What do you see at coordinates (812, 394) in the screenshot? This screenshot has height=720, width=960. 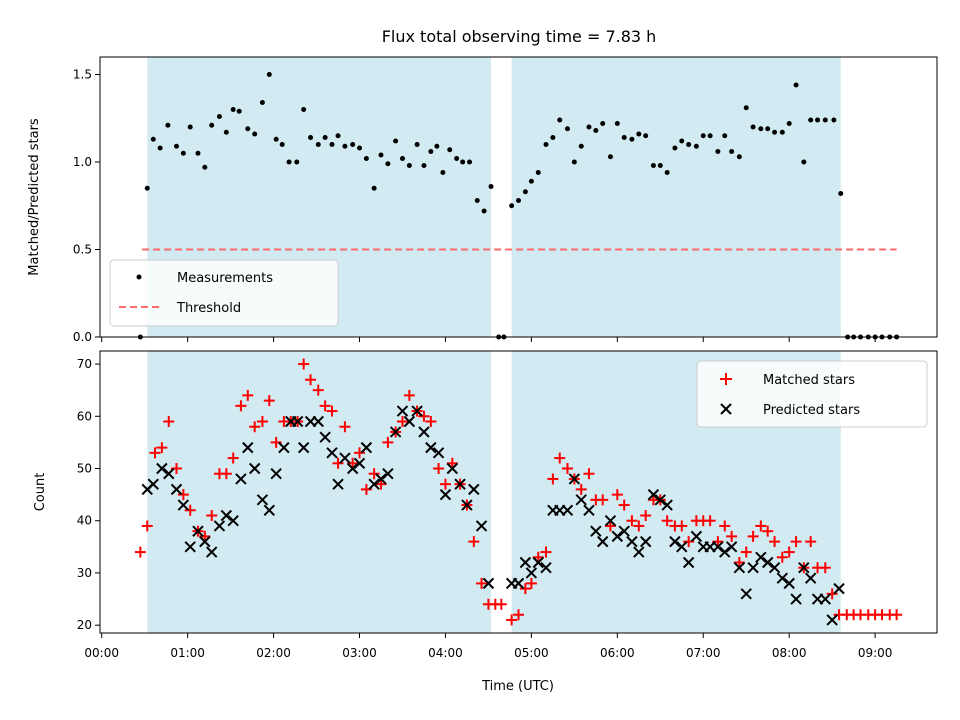 I see `bottom-legend-box` at bounding box center [812, 394].